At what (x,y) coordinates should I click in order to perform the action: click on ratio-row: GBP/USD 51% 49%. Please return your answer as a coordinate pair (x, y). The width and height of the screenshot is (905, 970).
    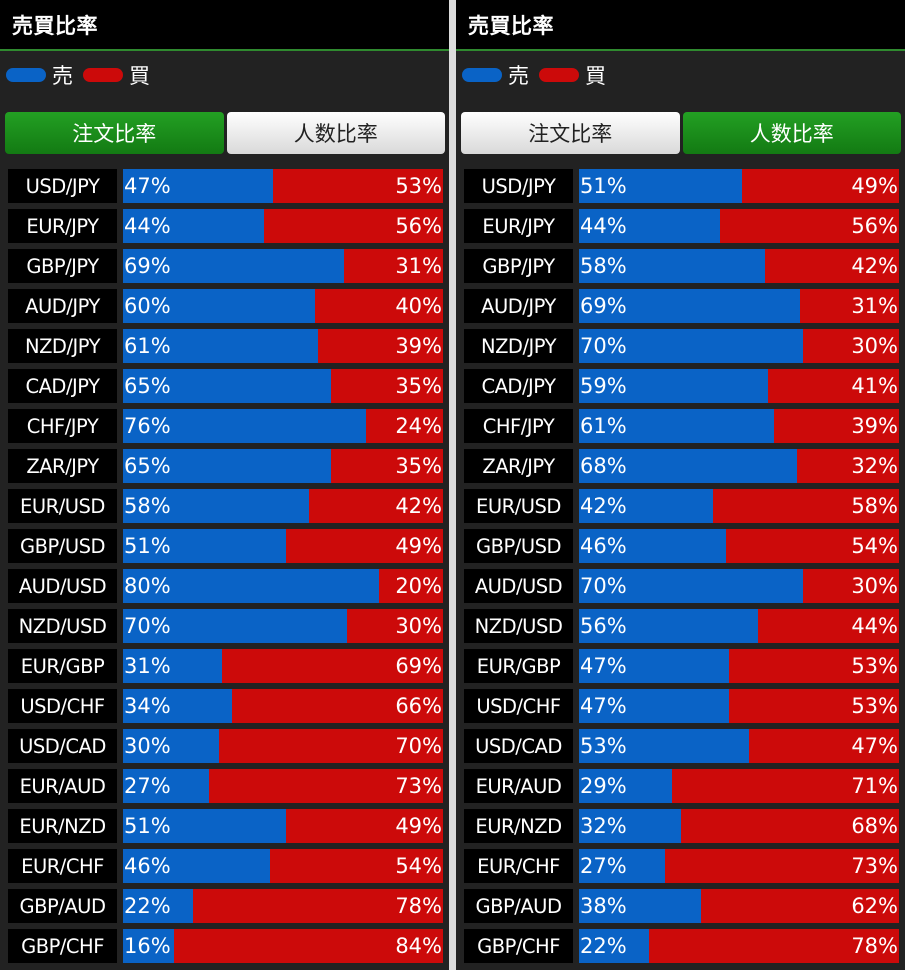
    Looking at the image, I should click on (226, 546).